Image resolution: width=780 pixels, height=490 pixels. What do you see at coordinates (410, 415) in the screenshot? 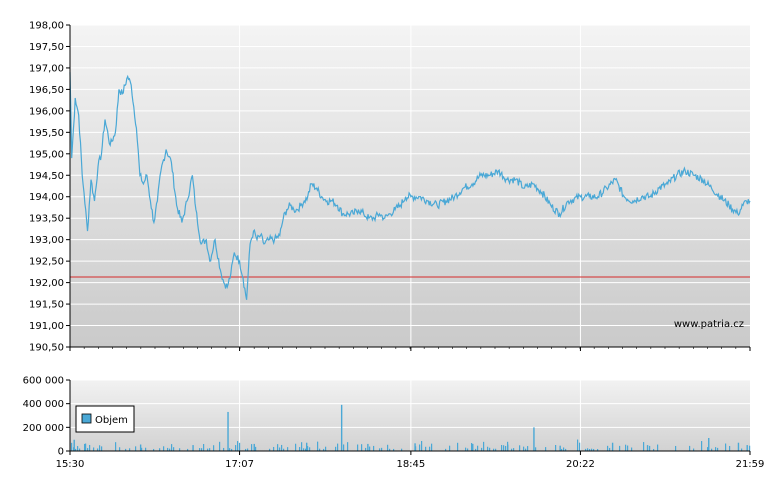
I see `volume-plot-area` at bounding box center [410, 415].